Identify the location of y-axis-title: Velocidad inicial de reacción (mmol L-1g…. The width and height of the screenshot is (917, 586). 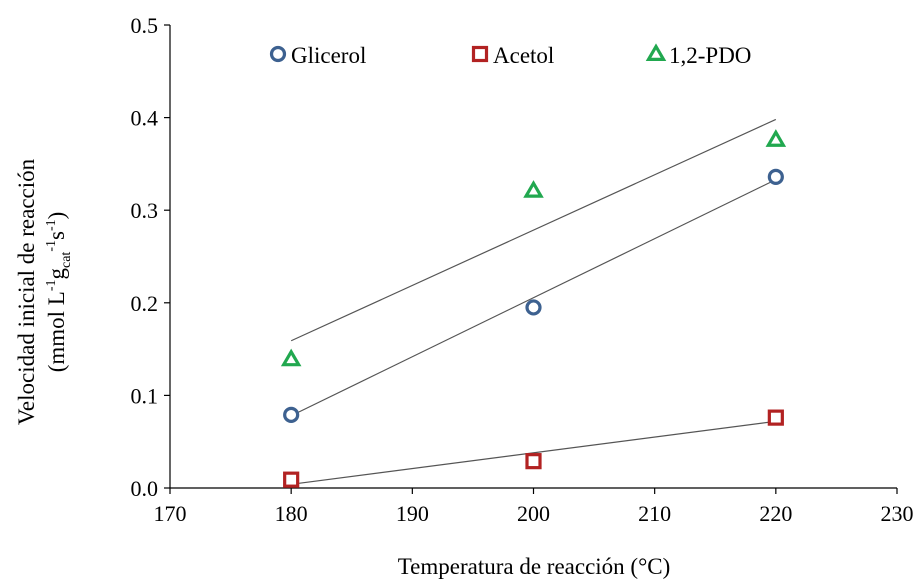
(44, 291).